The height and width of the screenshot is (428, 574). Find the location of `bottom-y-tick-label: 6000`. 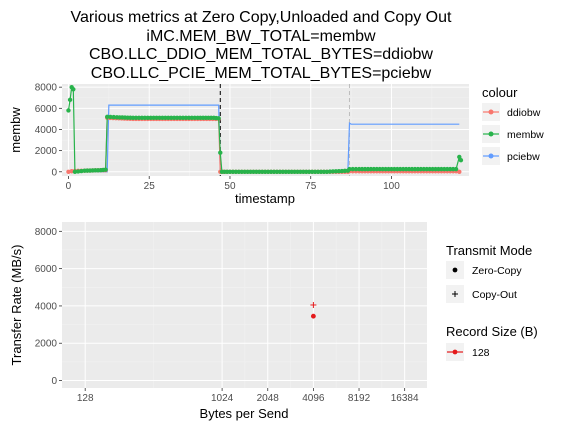

bottom-y-tick-label: 6000 is located at coordinates (46, 269).